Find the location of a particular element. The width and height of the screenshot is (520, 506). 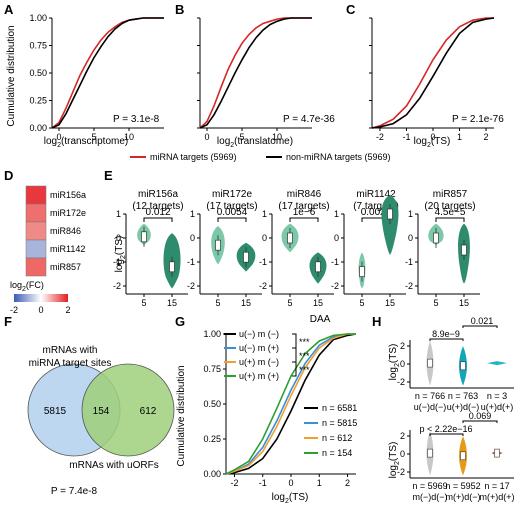

venn-count-overlap: 154 is located at coordinates (101, 411).